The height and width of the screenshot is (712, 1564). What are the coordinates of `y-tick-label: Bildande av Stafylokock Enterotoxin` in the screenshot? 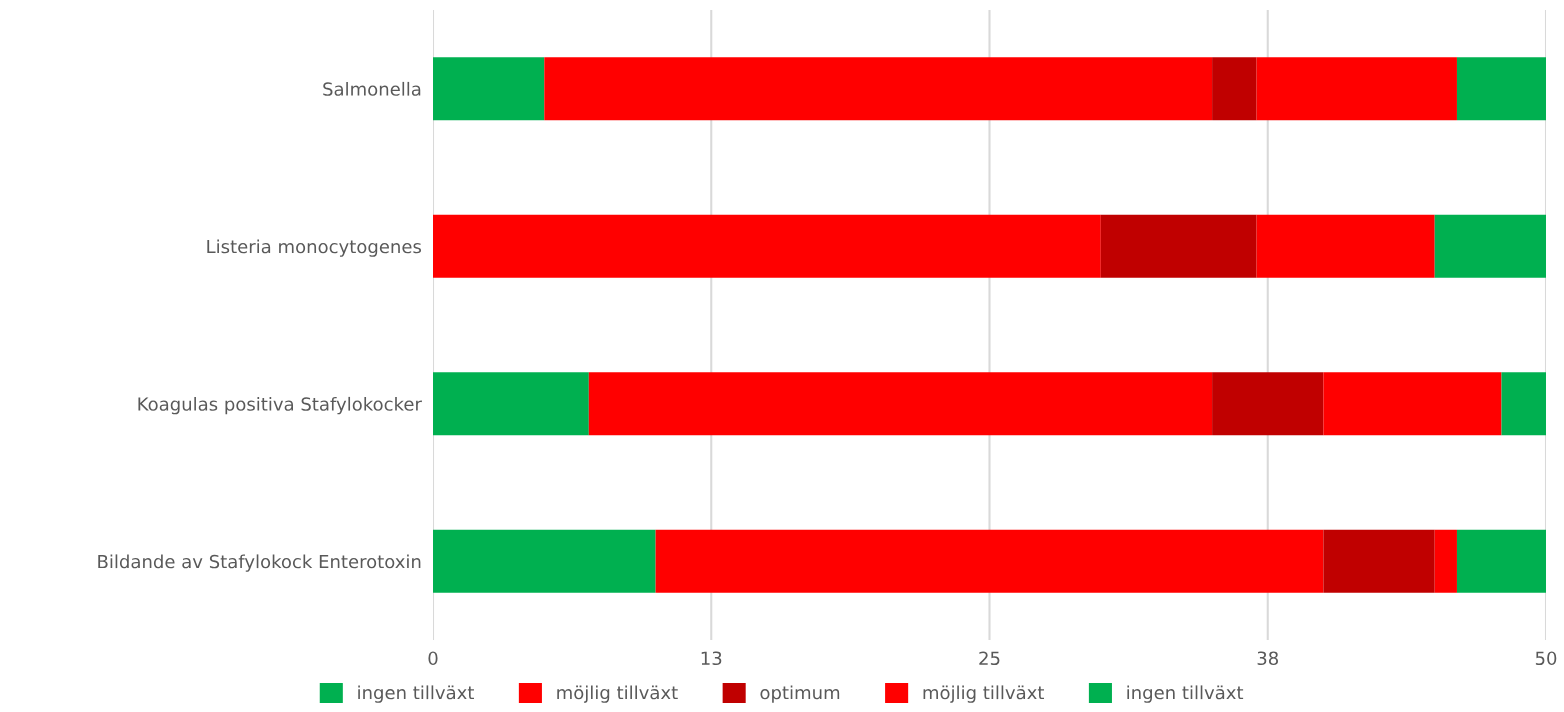 It's located at (259, 563).